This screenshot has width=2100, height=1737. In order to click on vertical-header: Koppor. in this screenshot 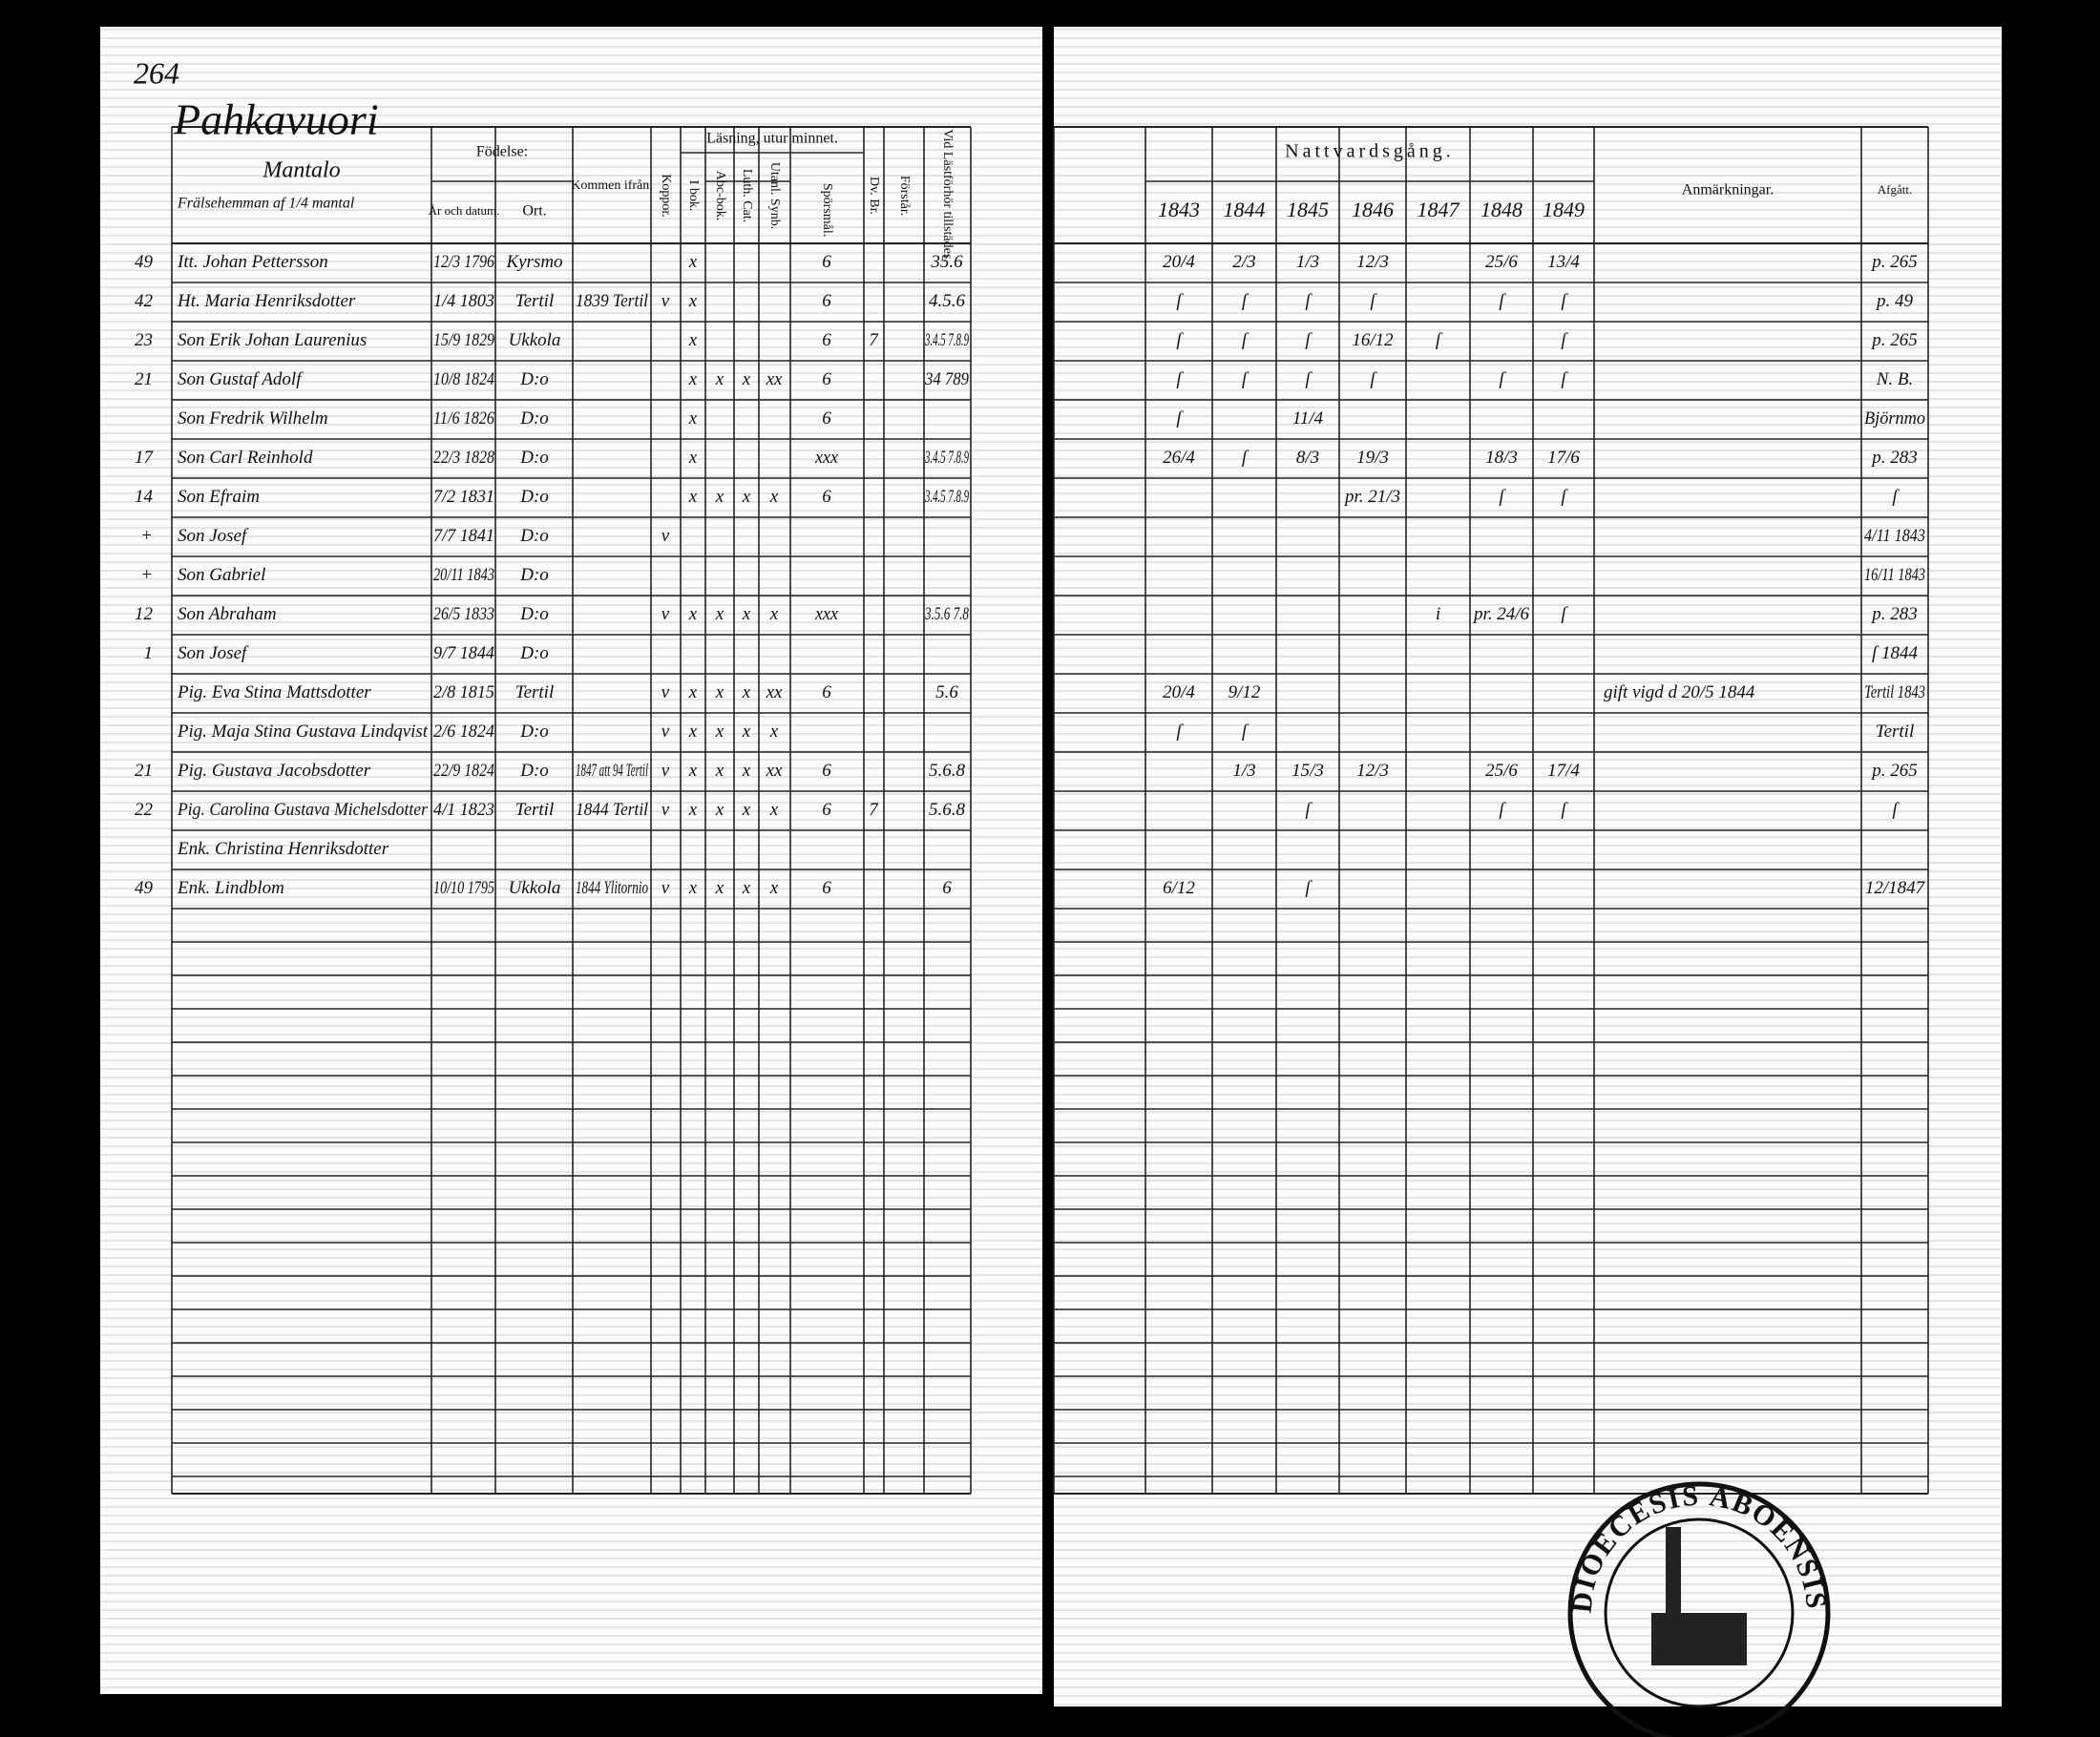, I will do `click(666, 196)`.